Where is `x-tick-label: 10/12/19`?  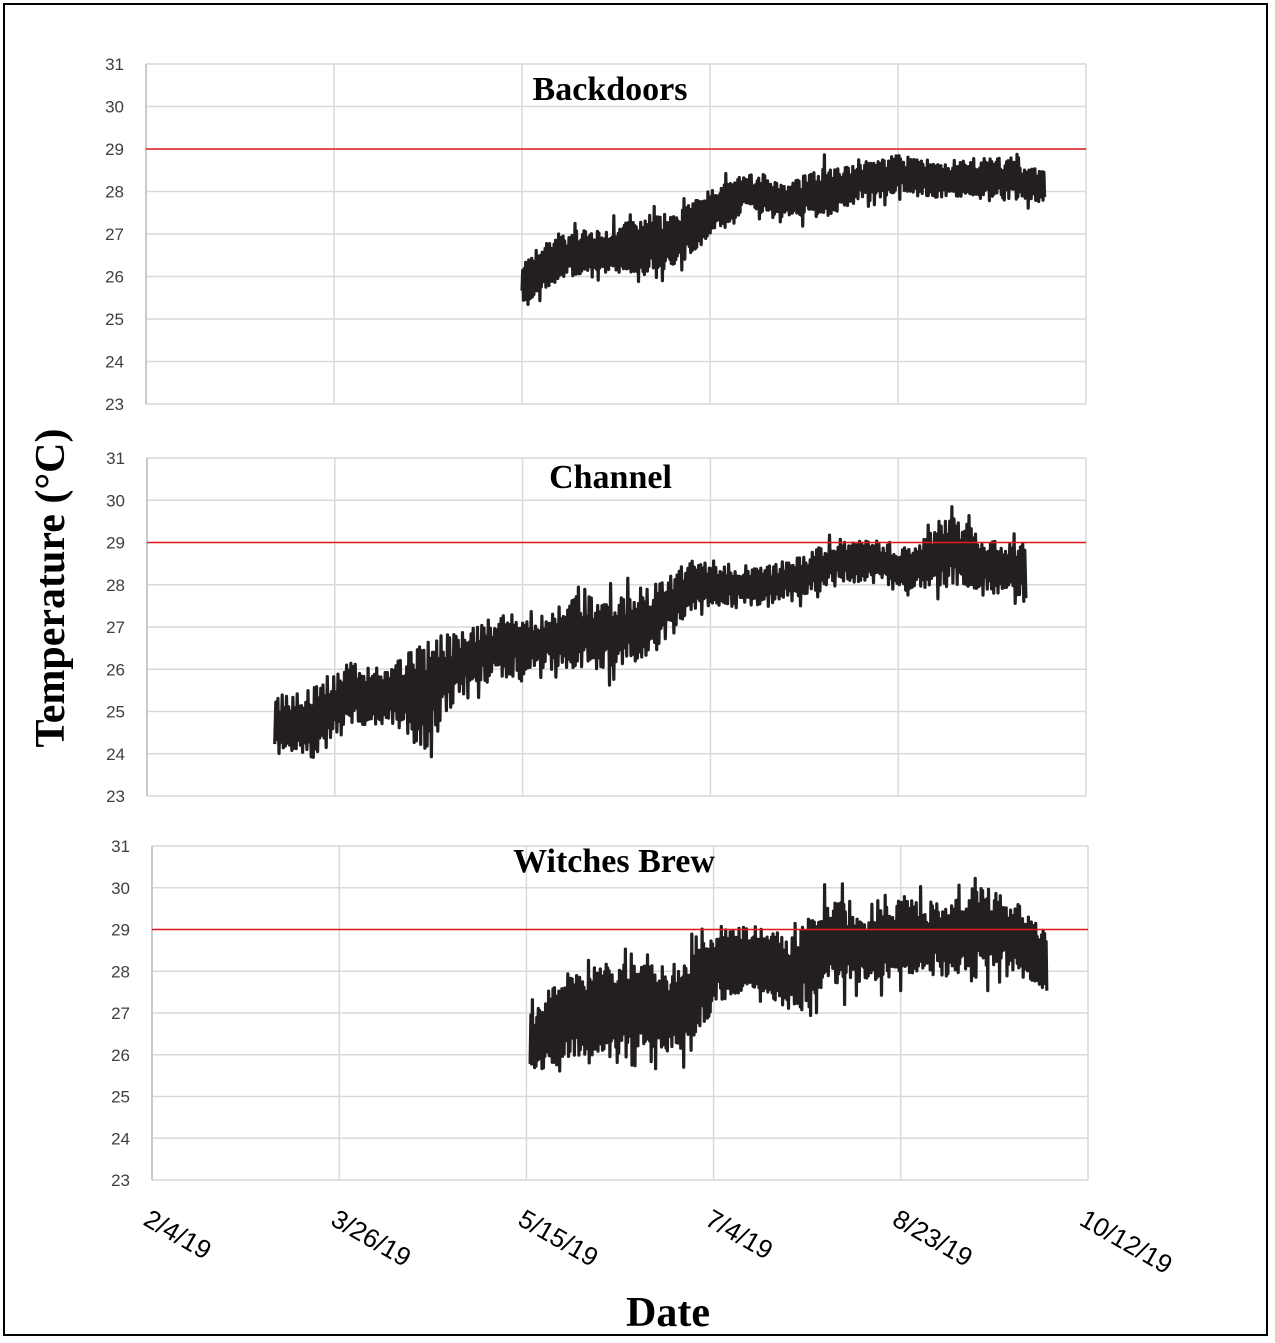
x-tick-label: 10/12/19 is located at coordinates (1126, 1241).